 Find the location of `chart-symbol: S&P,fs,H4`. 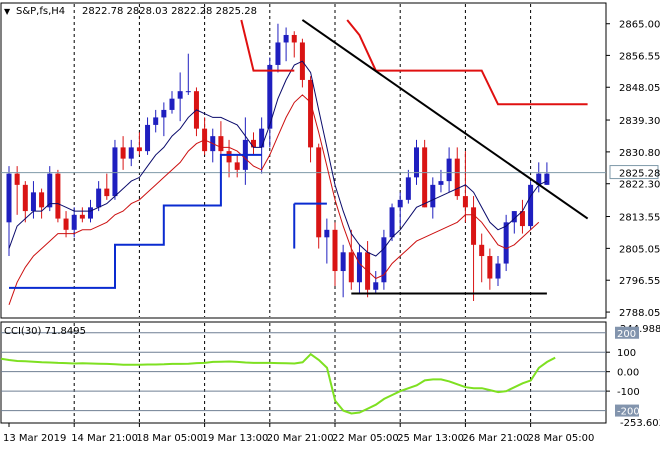

chart-symbol: S&P,fs,H4 is located at coordinates (40, 11).